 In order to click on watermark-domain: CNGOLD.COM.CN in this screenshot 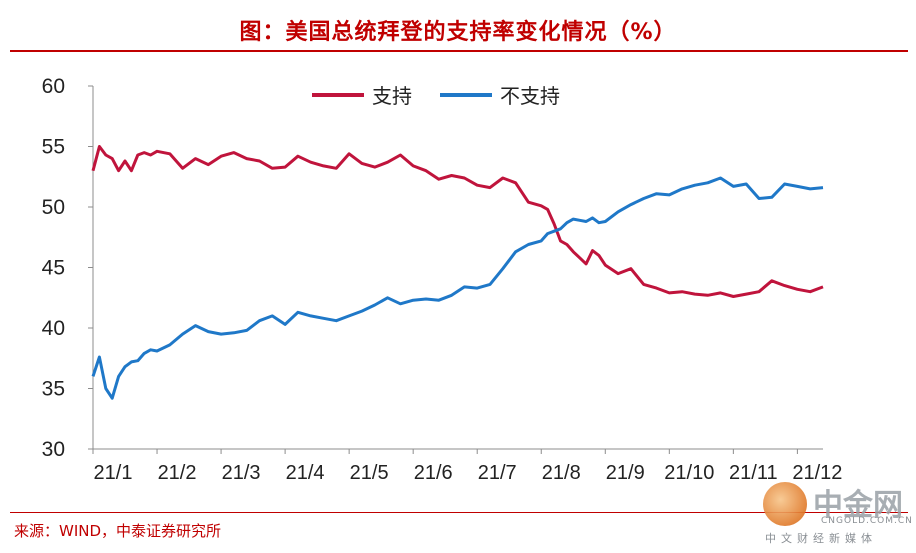, I will do `click(867, 521)`.